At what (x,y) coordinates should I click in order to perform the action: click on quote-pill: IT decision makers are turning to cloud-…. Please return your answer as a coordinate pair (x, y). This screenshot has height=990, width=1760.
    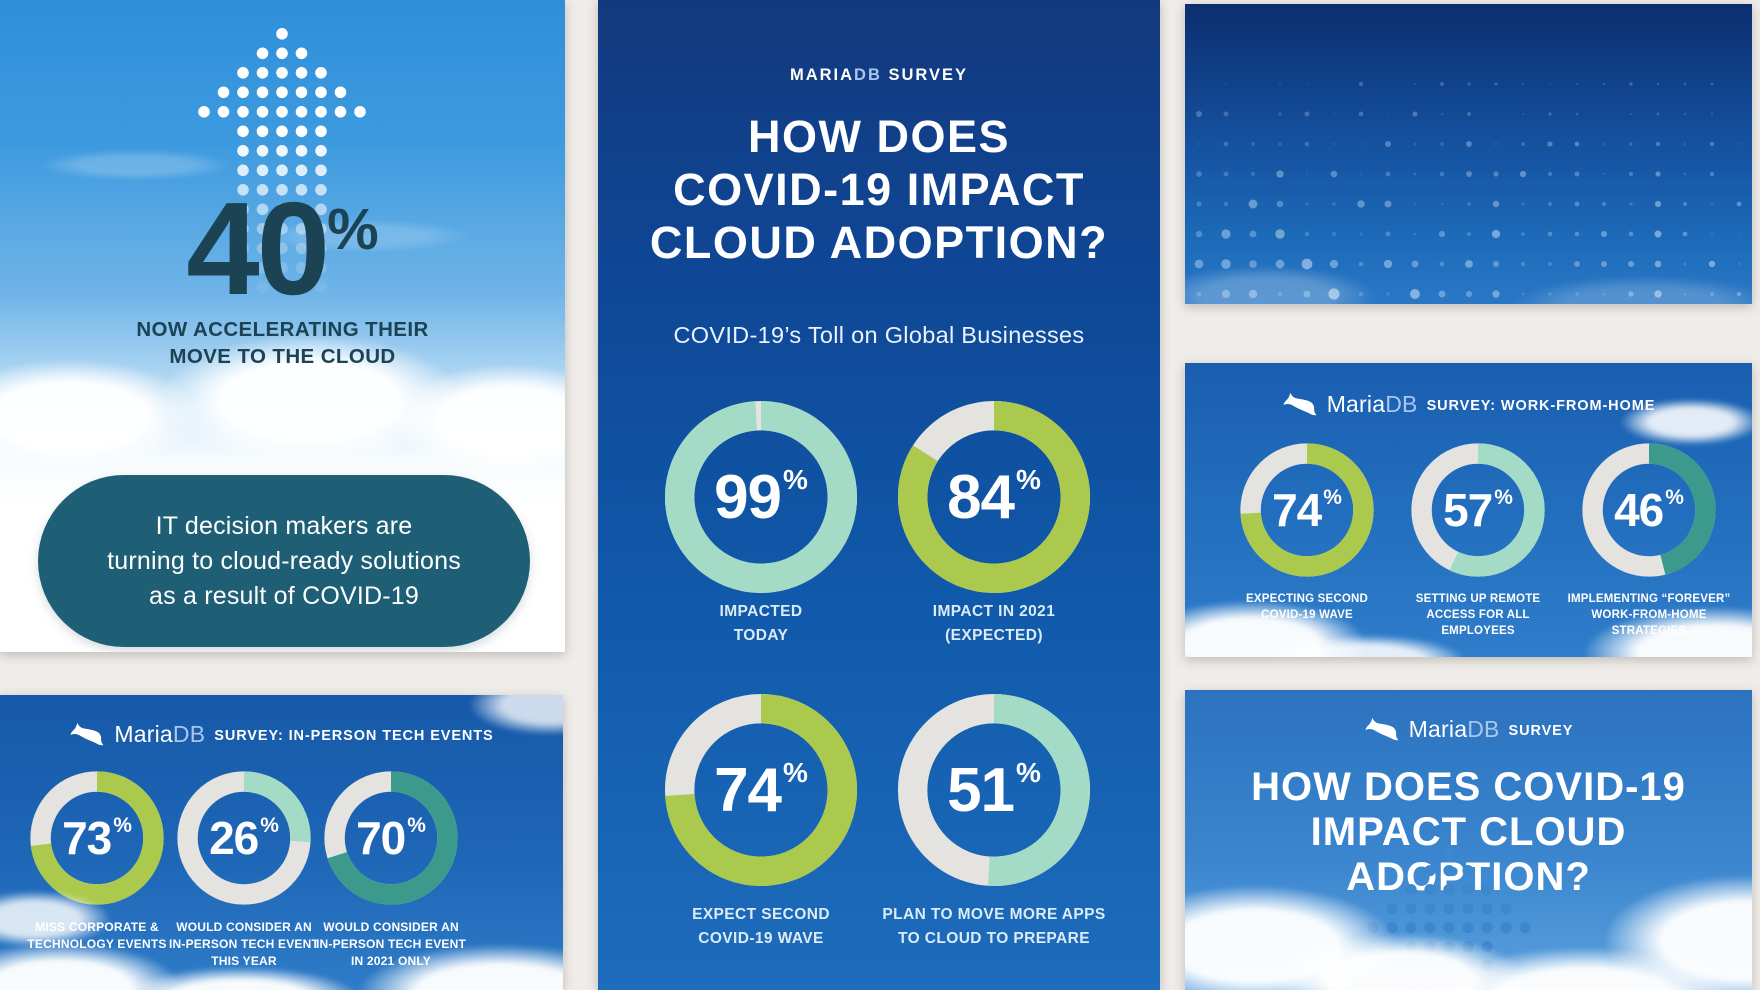
    Looking at the image, I should click on (284, 561).